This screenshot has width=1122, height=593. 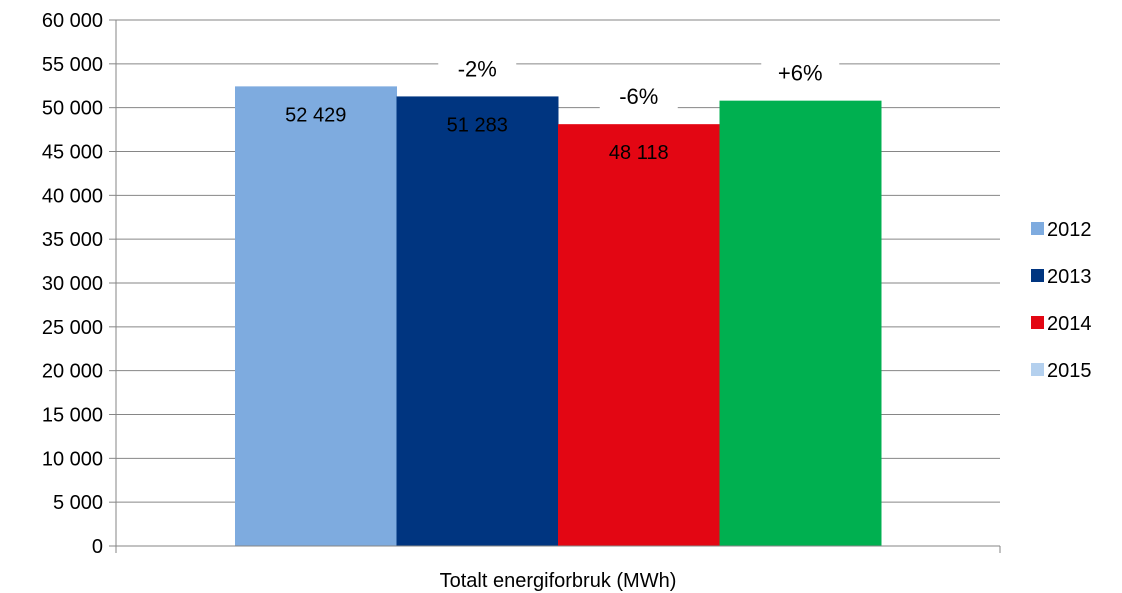 I want to click on annotation-label: -2%, so click(x=477, y=68).